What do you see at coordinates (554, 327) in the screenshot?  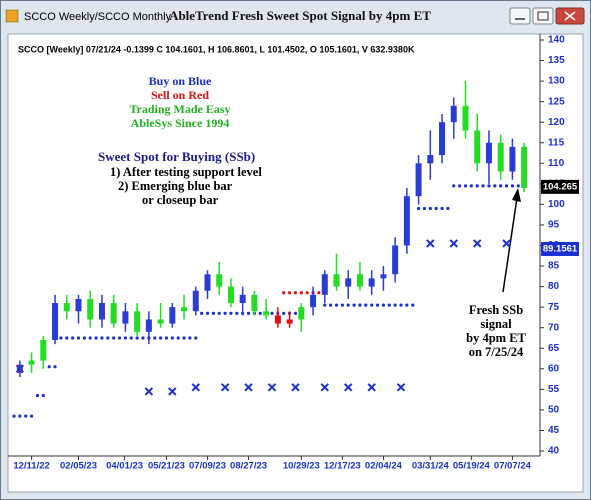 I see `y-tick-label: 70` at bounding box center [554, 327].